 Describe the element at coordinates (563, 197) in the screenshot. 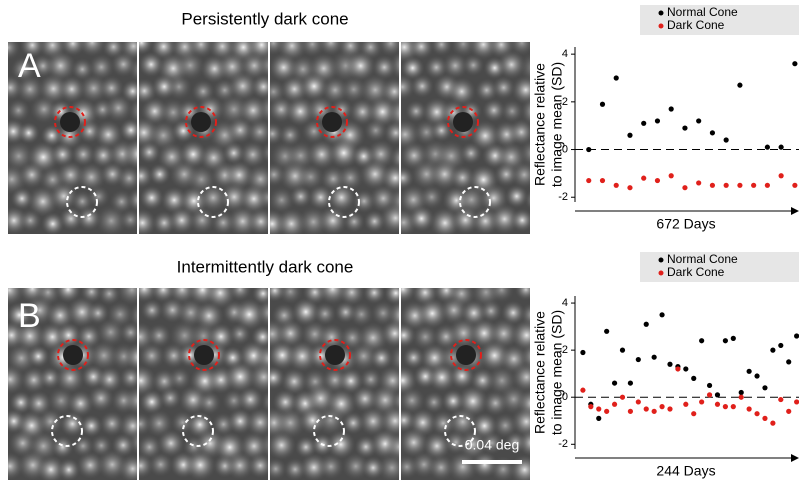

I see `y-tick-label: -2` at that location.